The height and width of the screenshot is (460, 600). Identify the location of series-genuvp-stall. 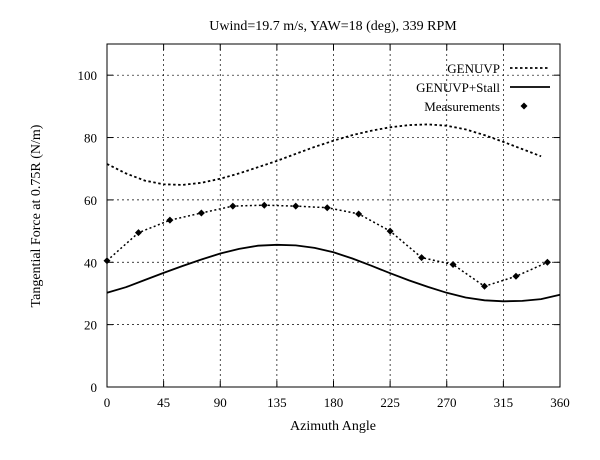
(333, 273).